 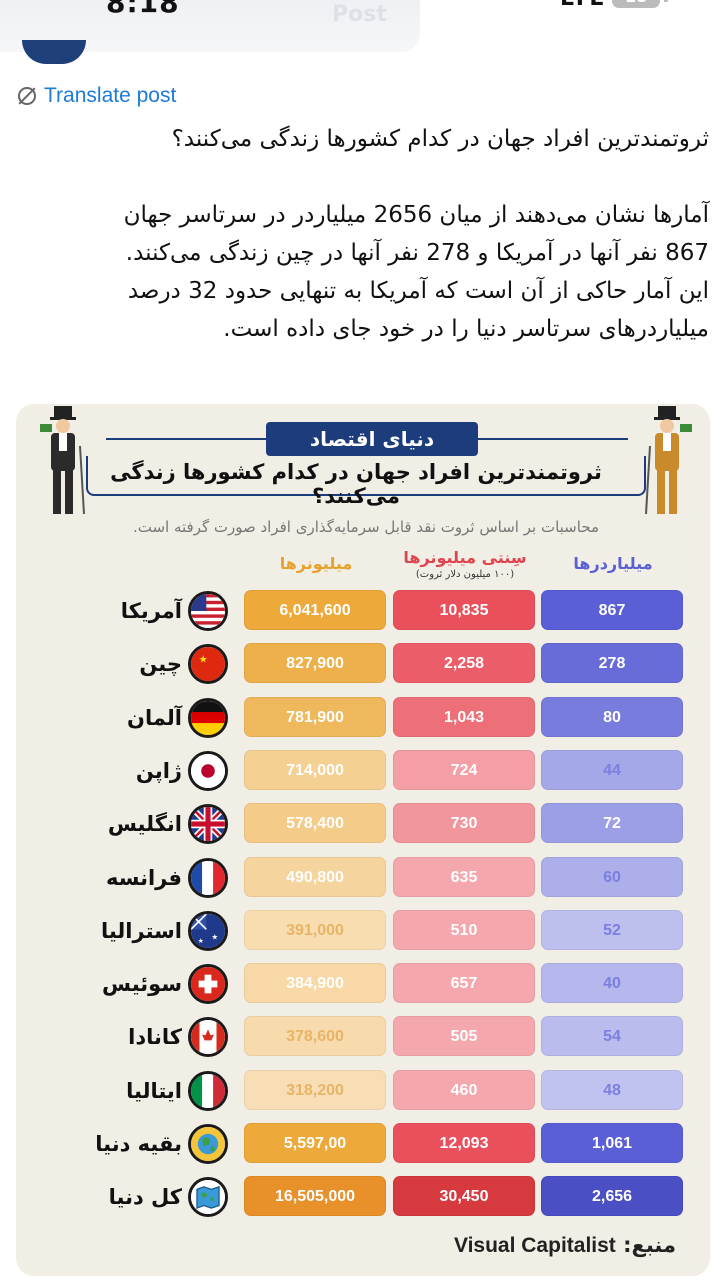 I want to click on billionaires-value: 44, so click(x=612, y=769).